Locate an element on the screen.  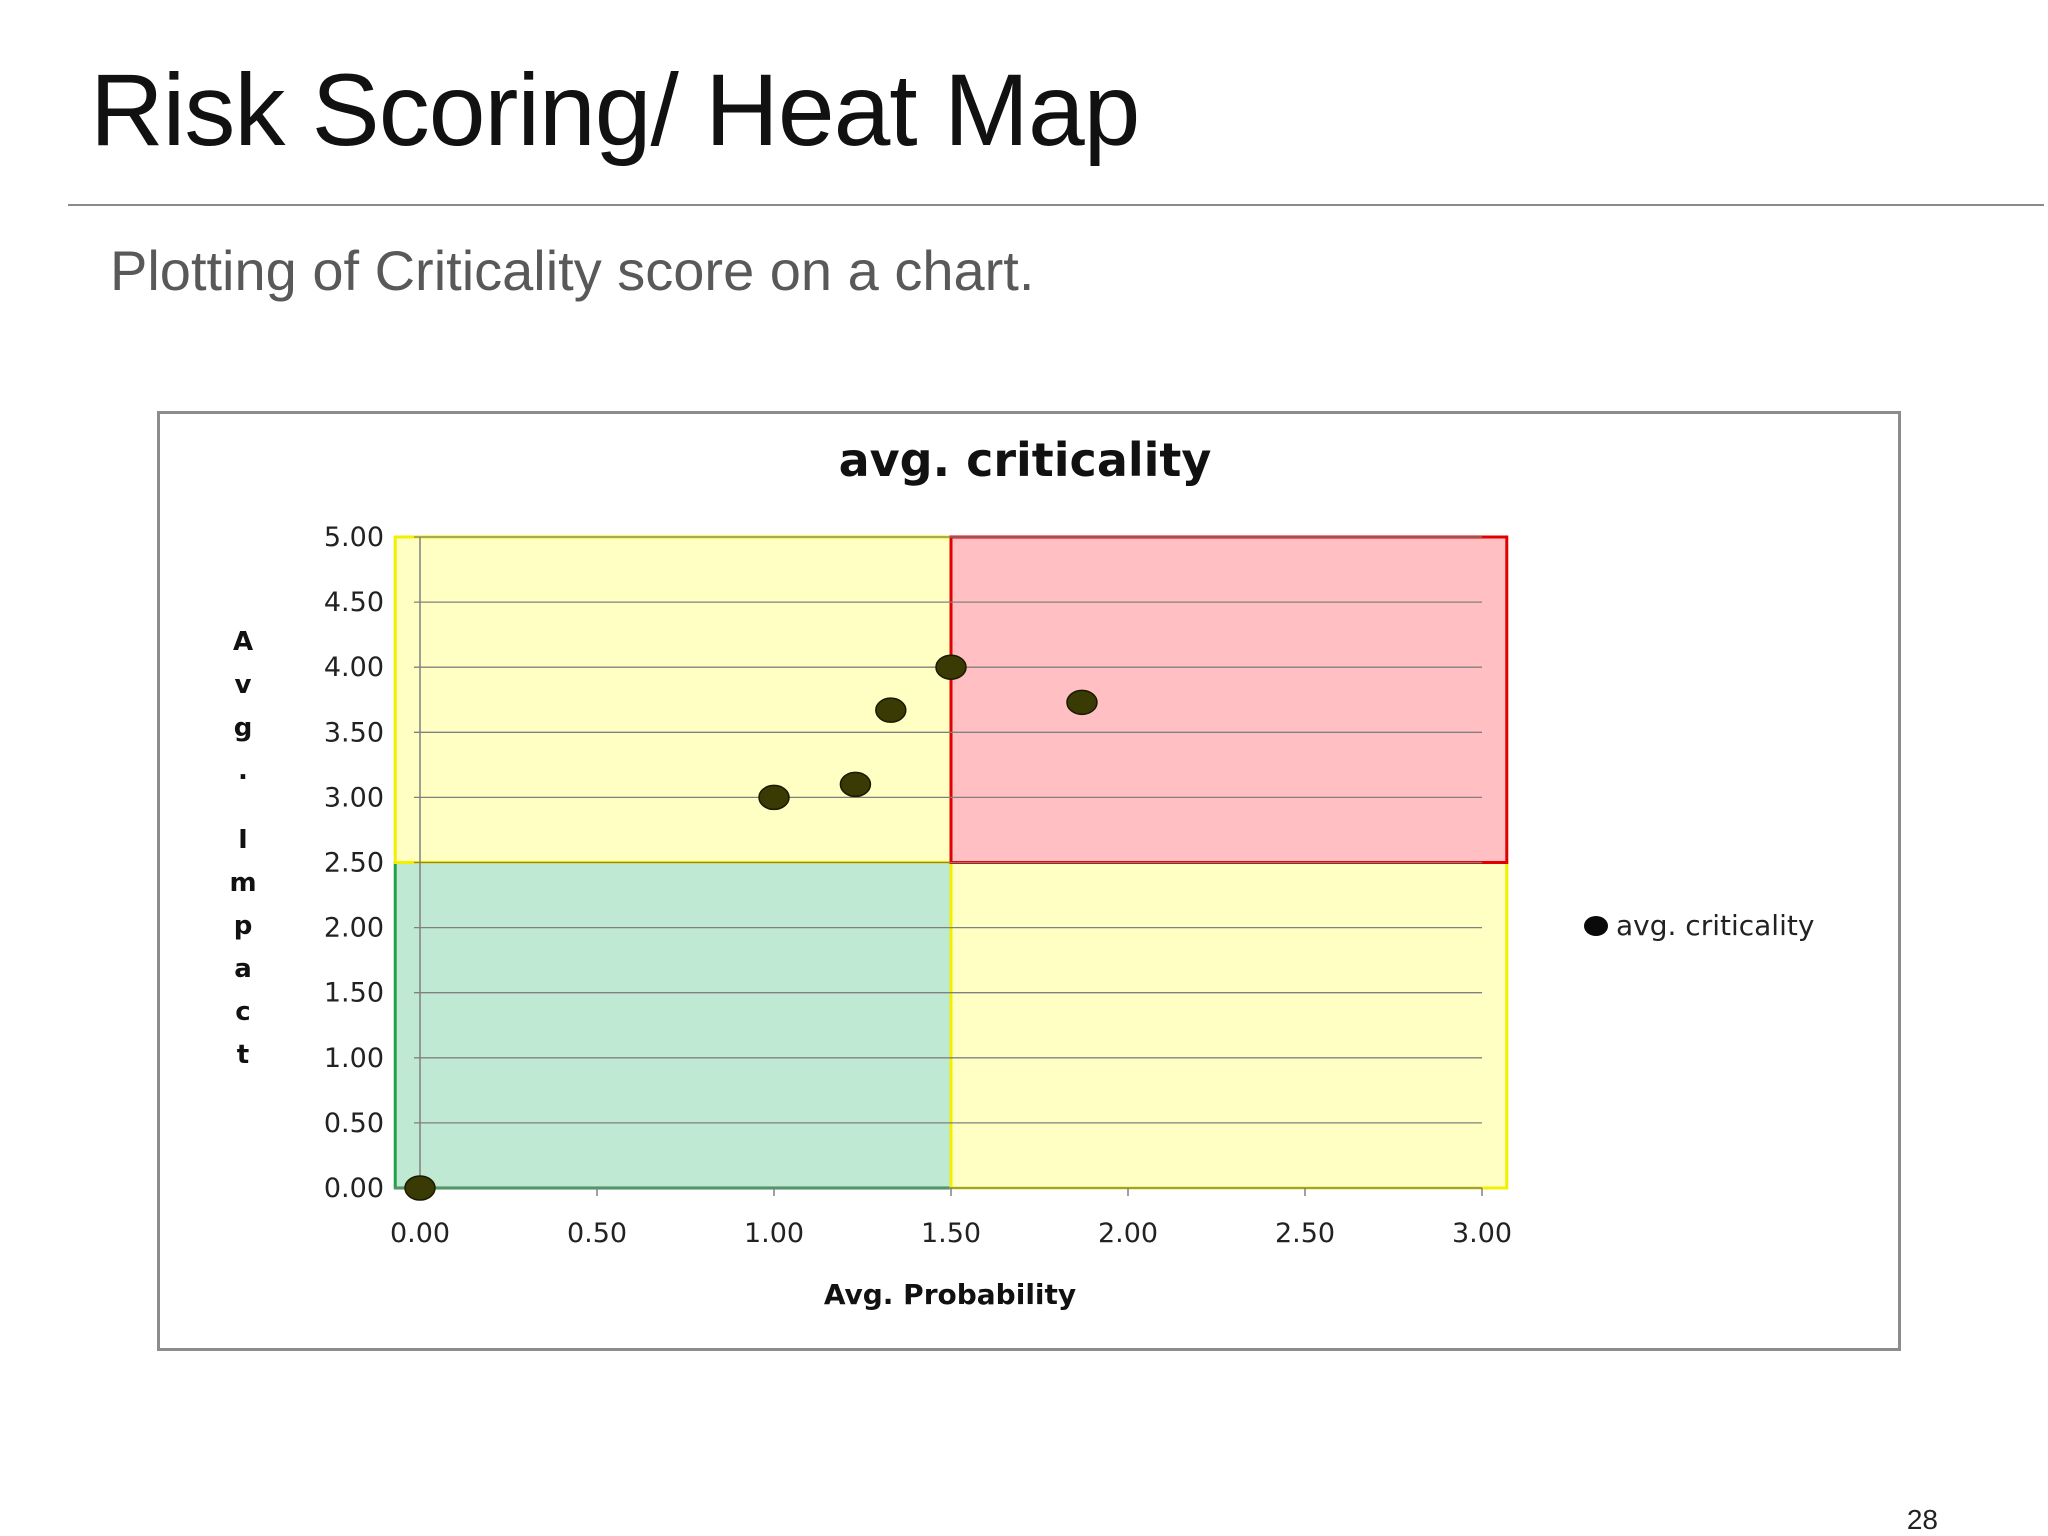
y-tick-label: 3.50 is located at coordinates (354, 732).